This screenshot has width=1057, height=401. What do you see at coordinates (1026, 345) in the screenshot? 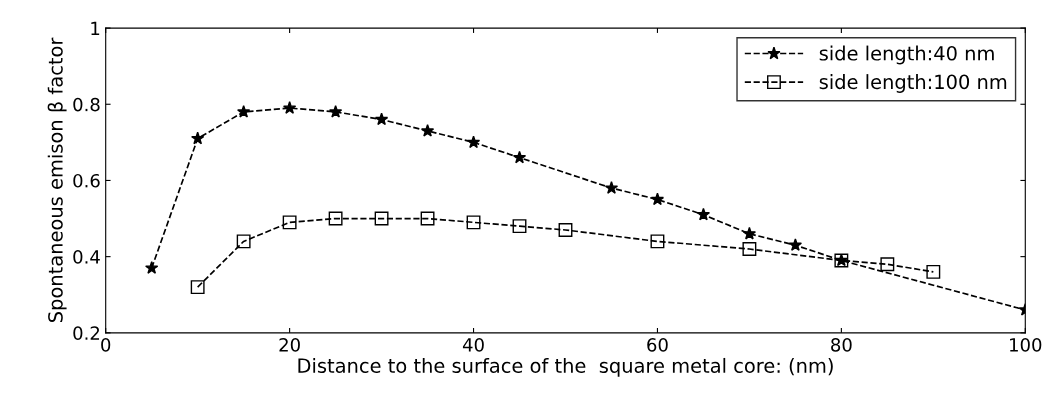
I see `x-tick-label: 100` at bounding box center [1026, 345].